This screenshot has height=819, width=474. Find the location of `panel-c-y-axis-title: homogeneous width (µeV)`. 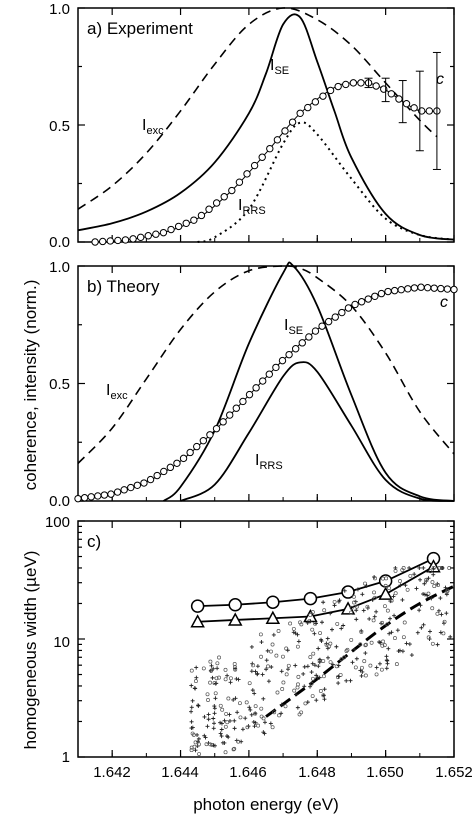

panel-c-y-axis-title: homogeneous width (µeV) is located at coordinates (30, 650).